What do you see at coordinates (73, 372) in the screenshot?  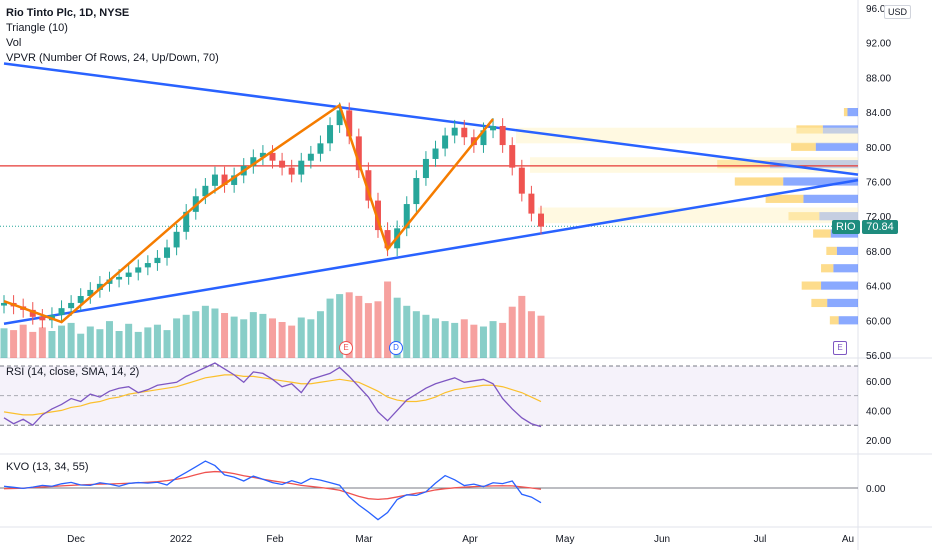 I see `rsi-pane-label: RSI (14, close, SMA, 14, 2)` at bounding box center [73, 372].